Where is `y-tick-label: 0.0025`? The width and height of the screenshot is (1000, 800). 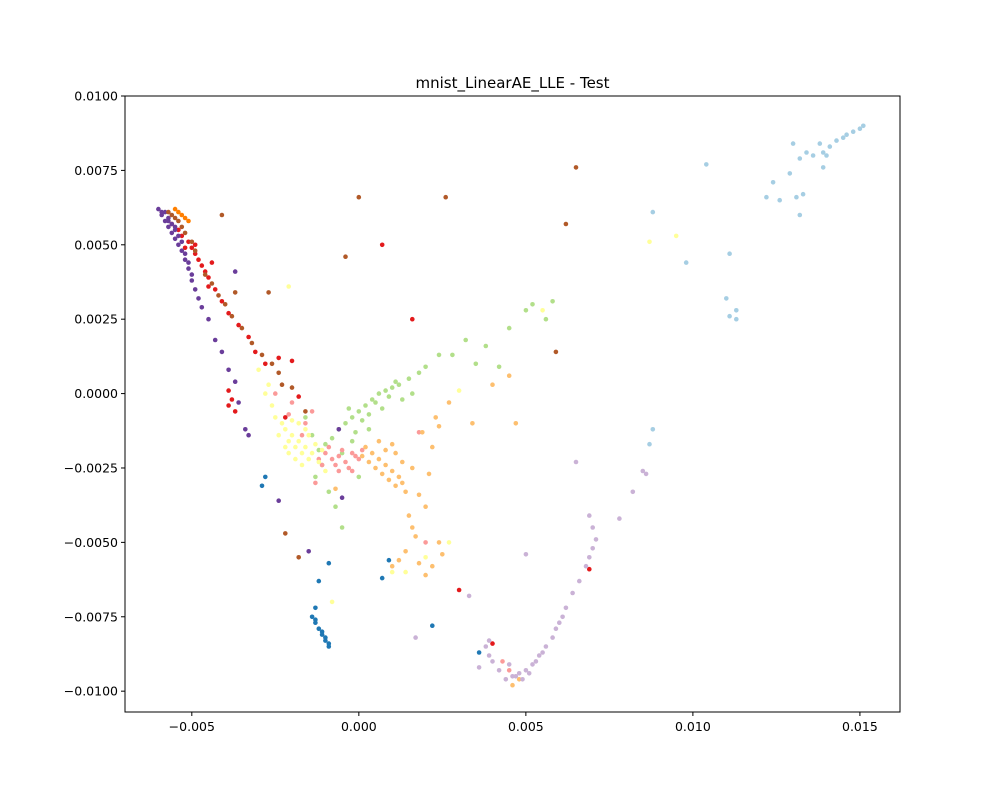
y-tick-label: 0.0025 is located at coordinates (96, 319).